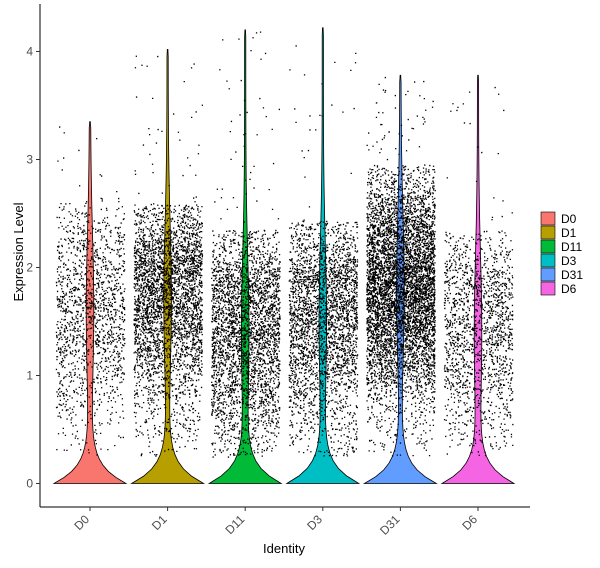 This screenshot has height=568, width=600. Describe the element at coordinates (285, 522) in the screenshot. I see `x-axis: D0 D1 D11 D3 D31 D6` at that location.